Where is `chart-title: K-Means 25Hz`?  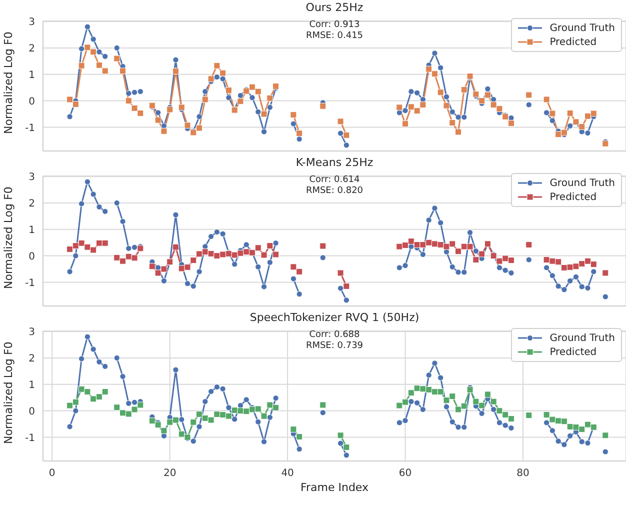
chart-title: K-Means 25Hz is located at coordinates (334, 162).